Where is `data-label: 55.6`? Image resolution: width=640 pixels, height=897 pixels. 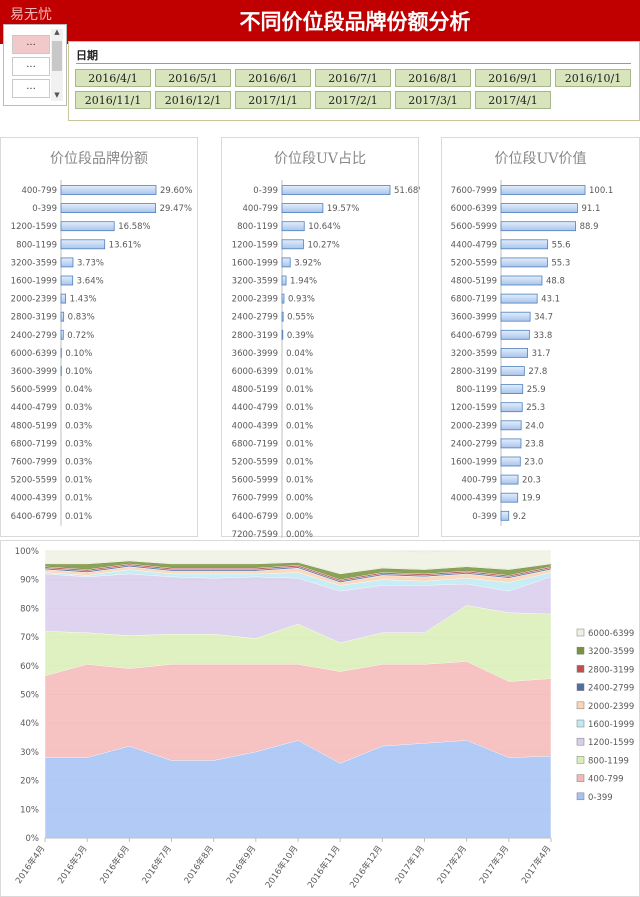
data-label: 55.6 is located at coordinates (561, 245).